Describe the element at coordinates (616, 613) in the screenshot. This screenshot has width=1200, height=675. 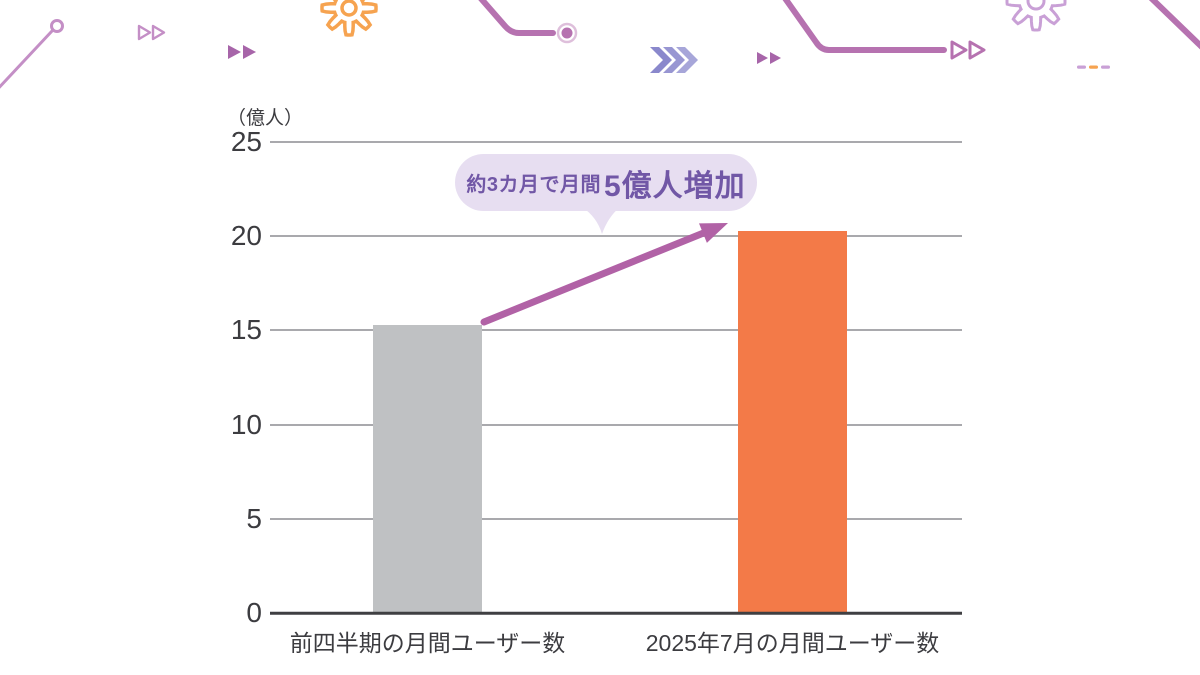
I see `x-axis-line` at that location.